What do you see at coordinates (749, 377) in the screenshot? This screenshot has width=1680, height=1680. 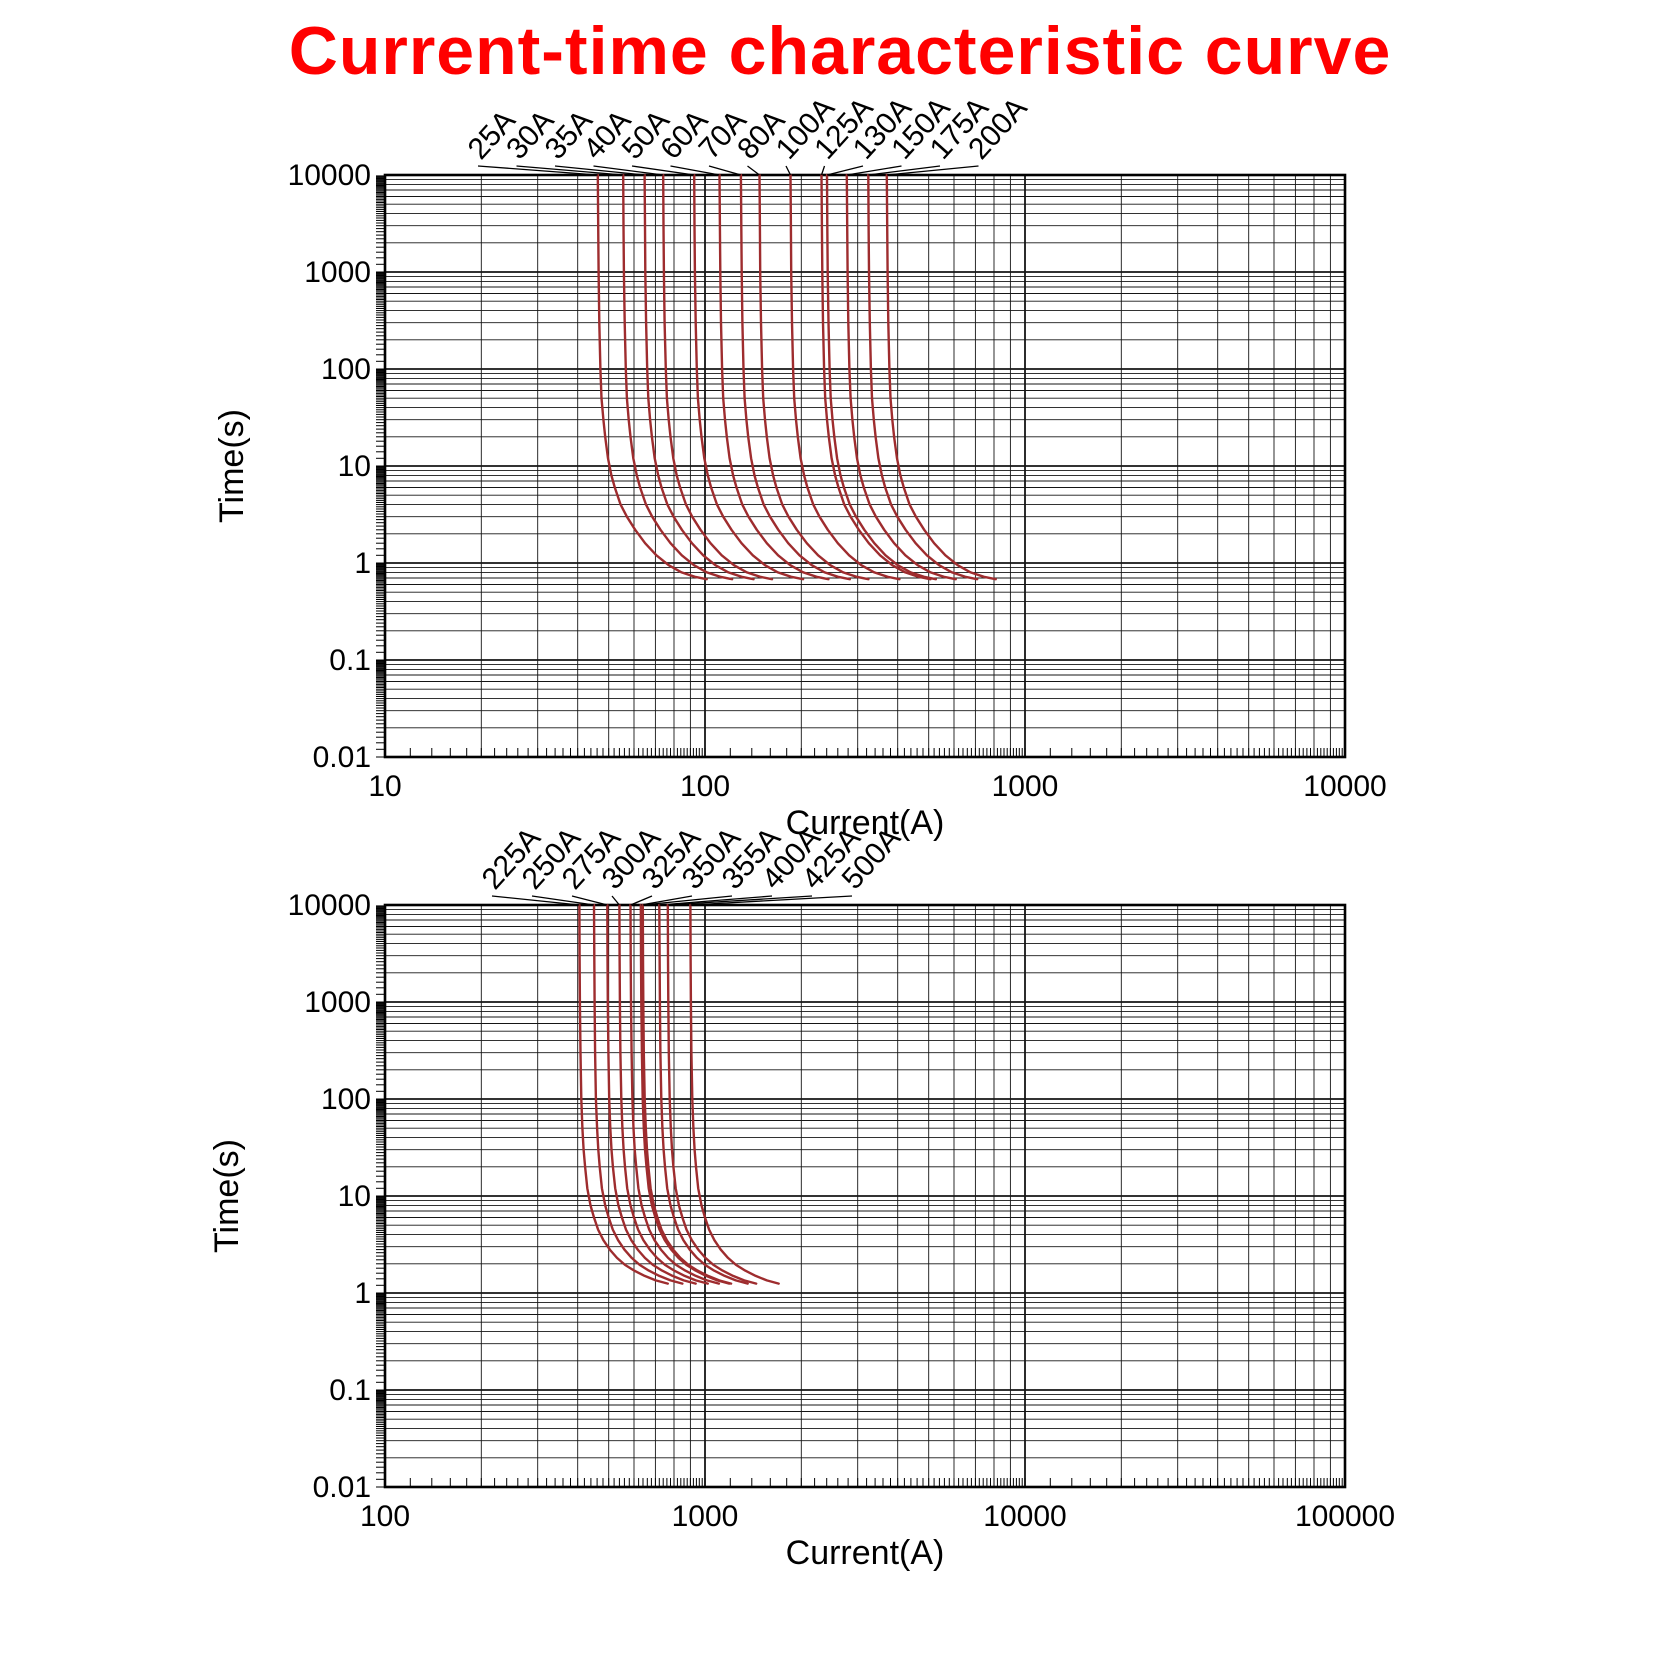 I see `curve-50A` at bounding box center [749, 377].